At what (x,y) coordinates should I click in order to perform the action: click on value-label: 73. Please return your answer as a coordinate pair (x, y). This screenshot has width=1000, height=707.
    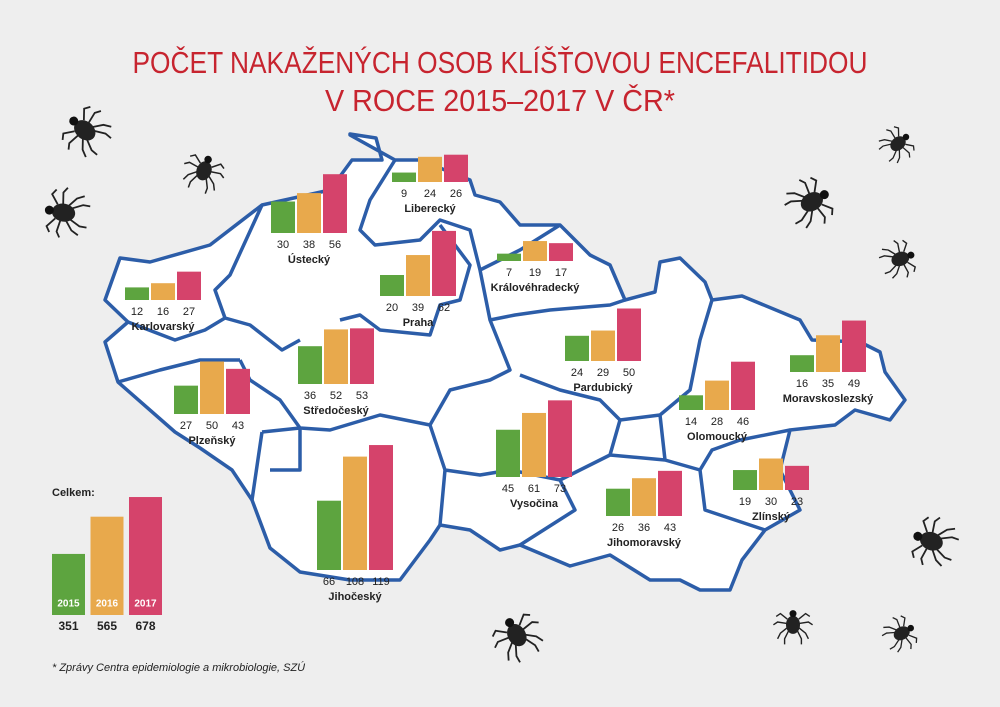
    Looking at the image, I should click on (560, 489).